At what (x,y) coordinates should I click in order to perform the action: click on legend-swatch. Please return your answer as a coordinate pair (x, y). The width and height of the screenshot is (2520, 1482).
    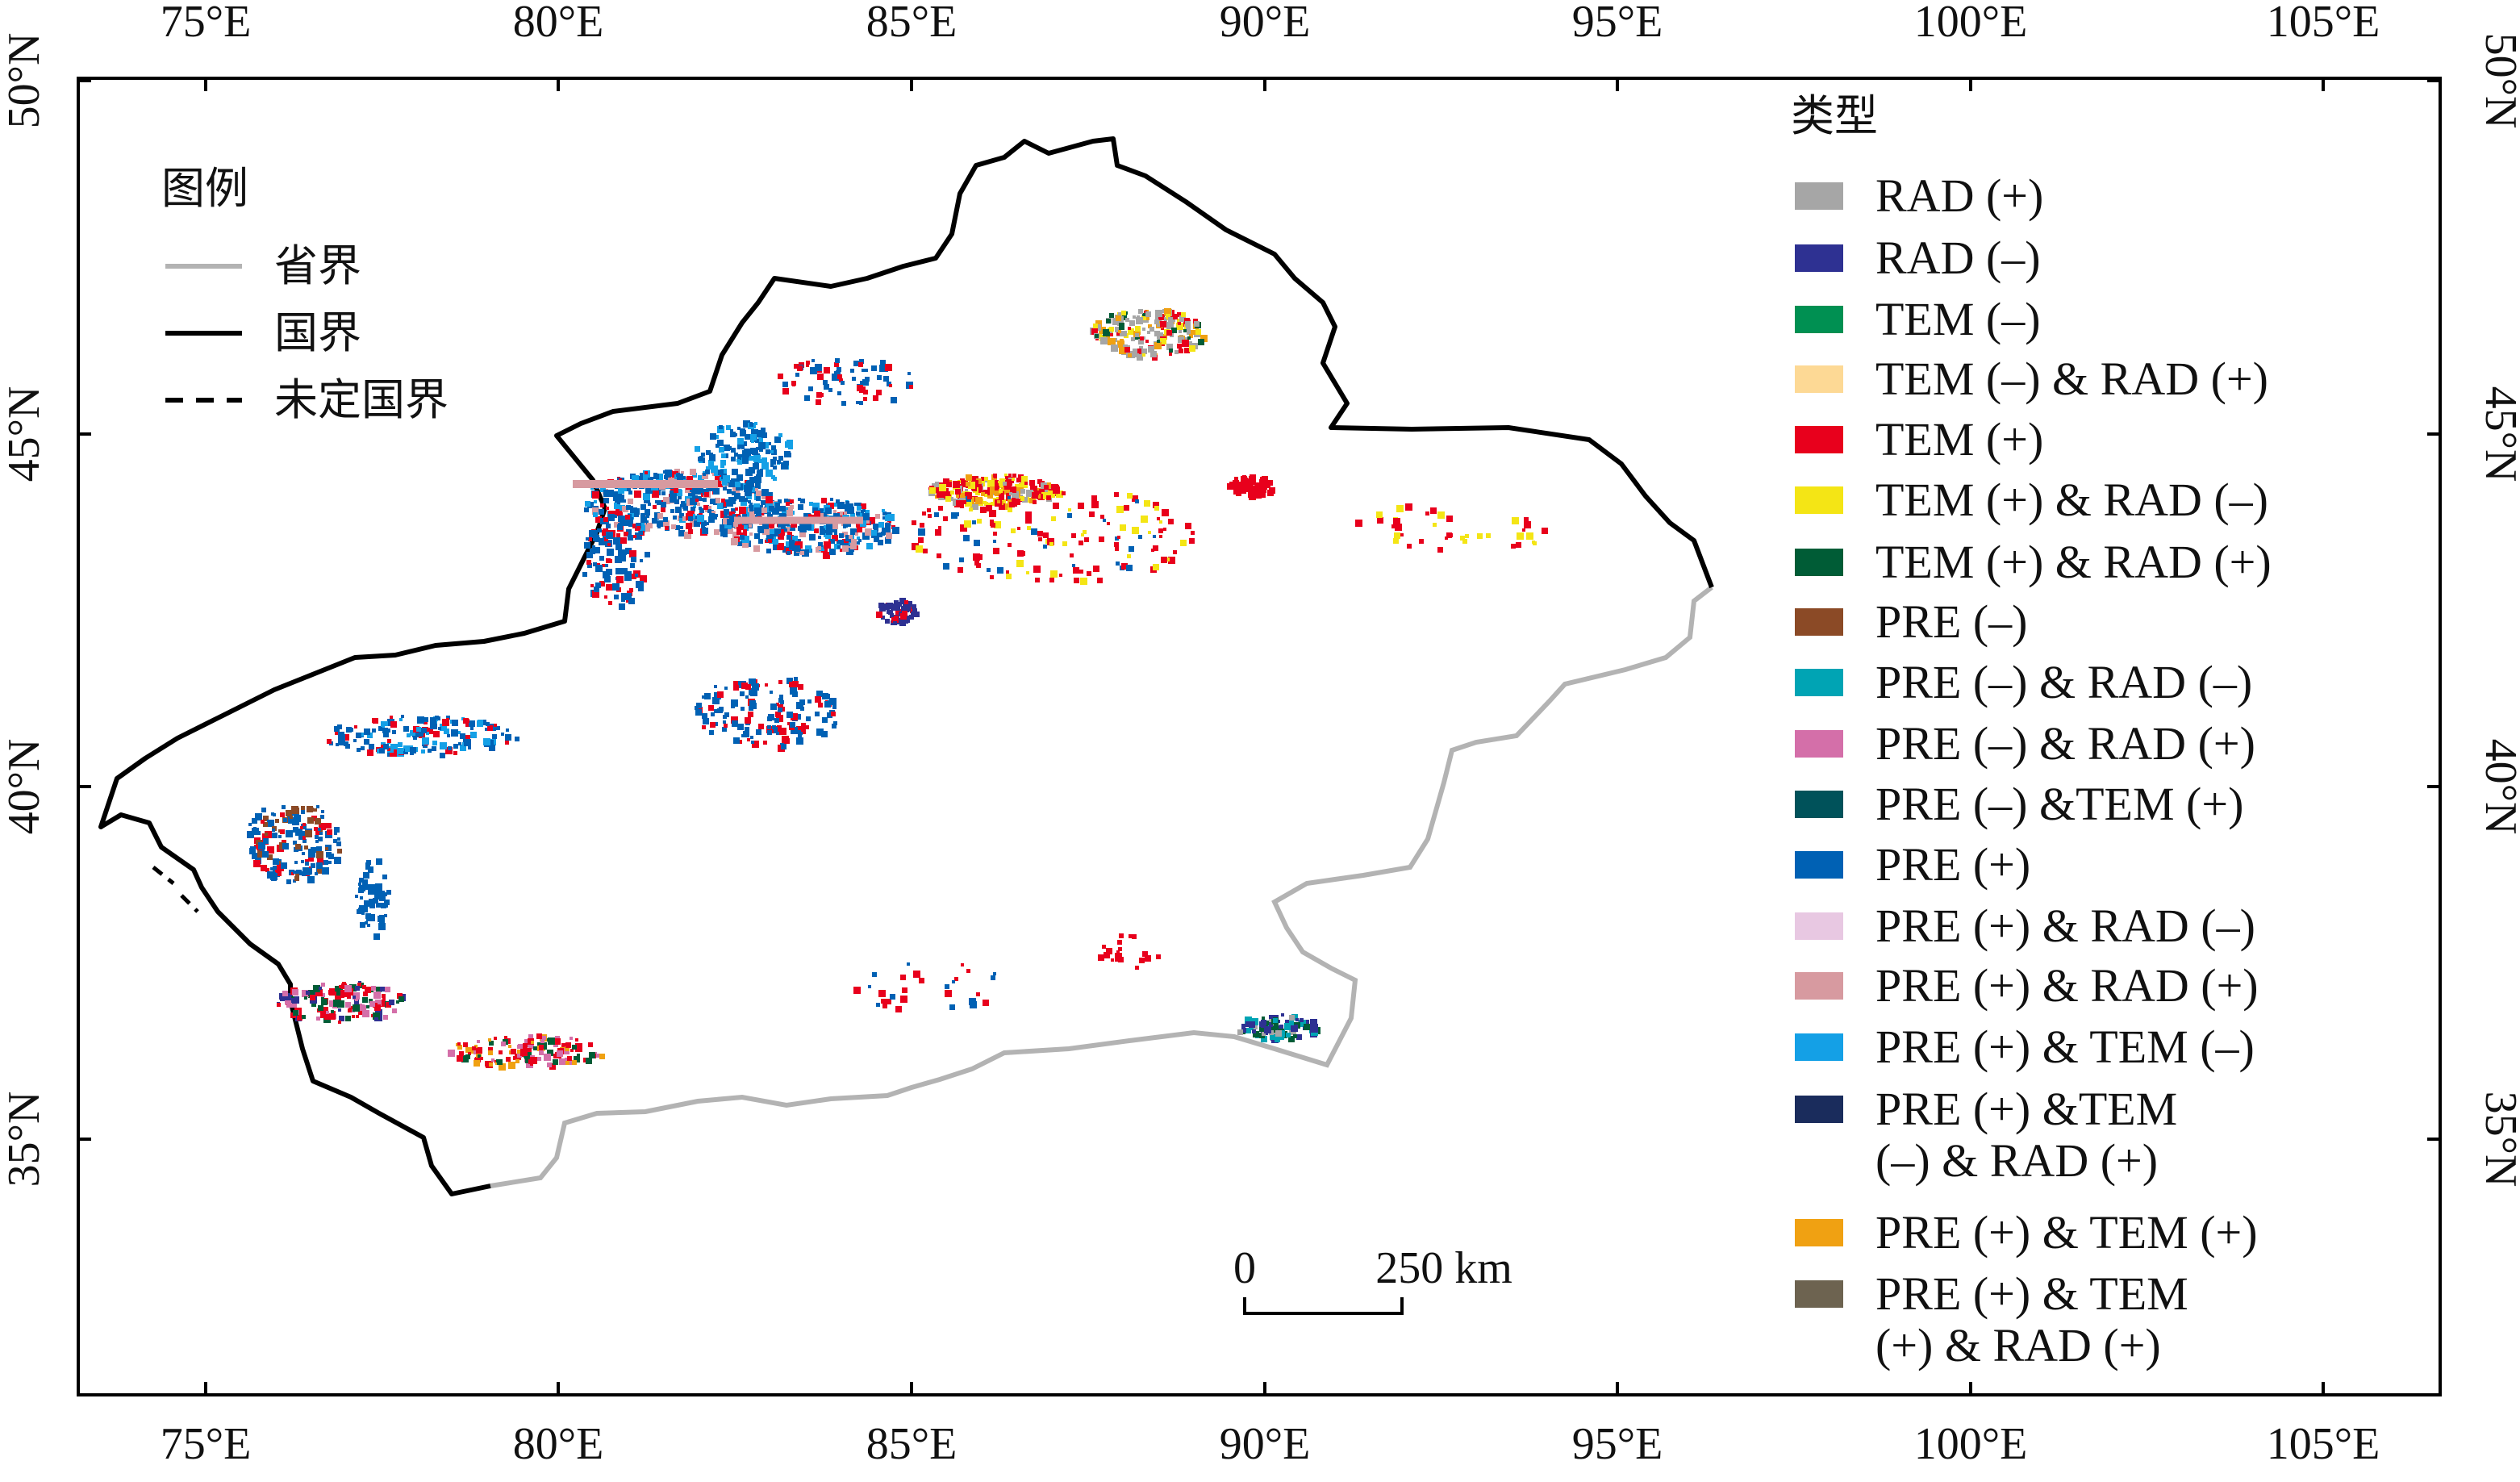
    Looking at the image, I should click on (1819, 500).